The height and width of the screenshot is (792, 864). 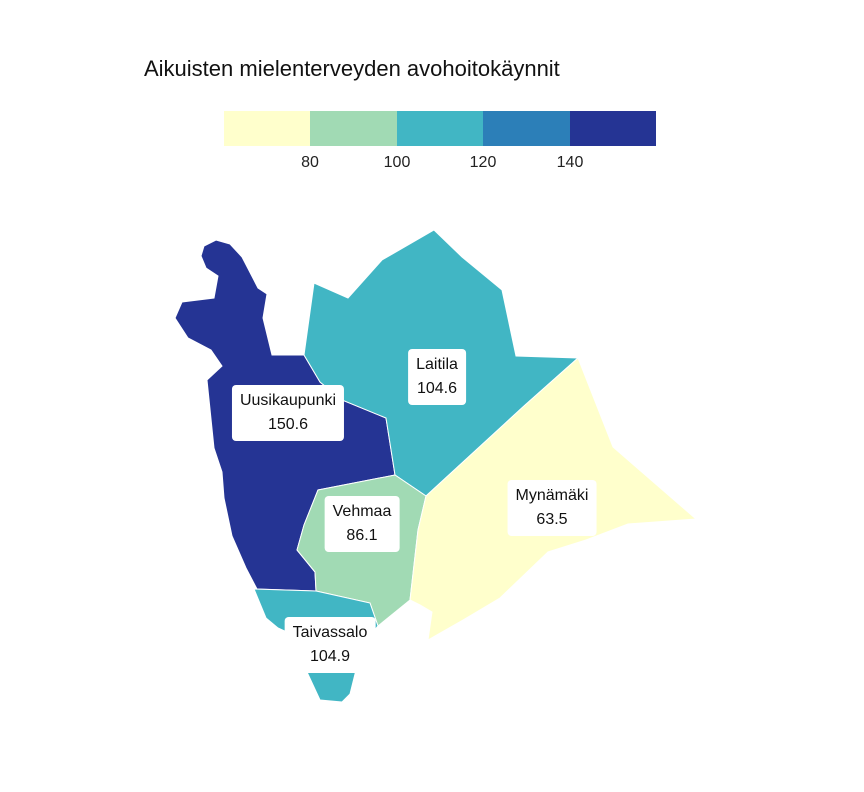 What do you see at coordinates (552, 519) in the screenshot?
I see `region-value: 63.5` at bounding box center [552, 519].